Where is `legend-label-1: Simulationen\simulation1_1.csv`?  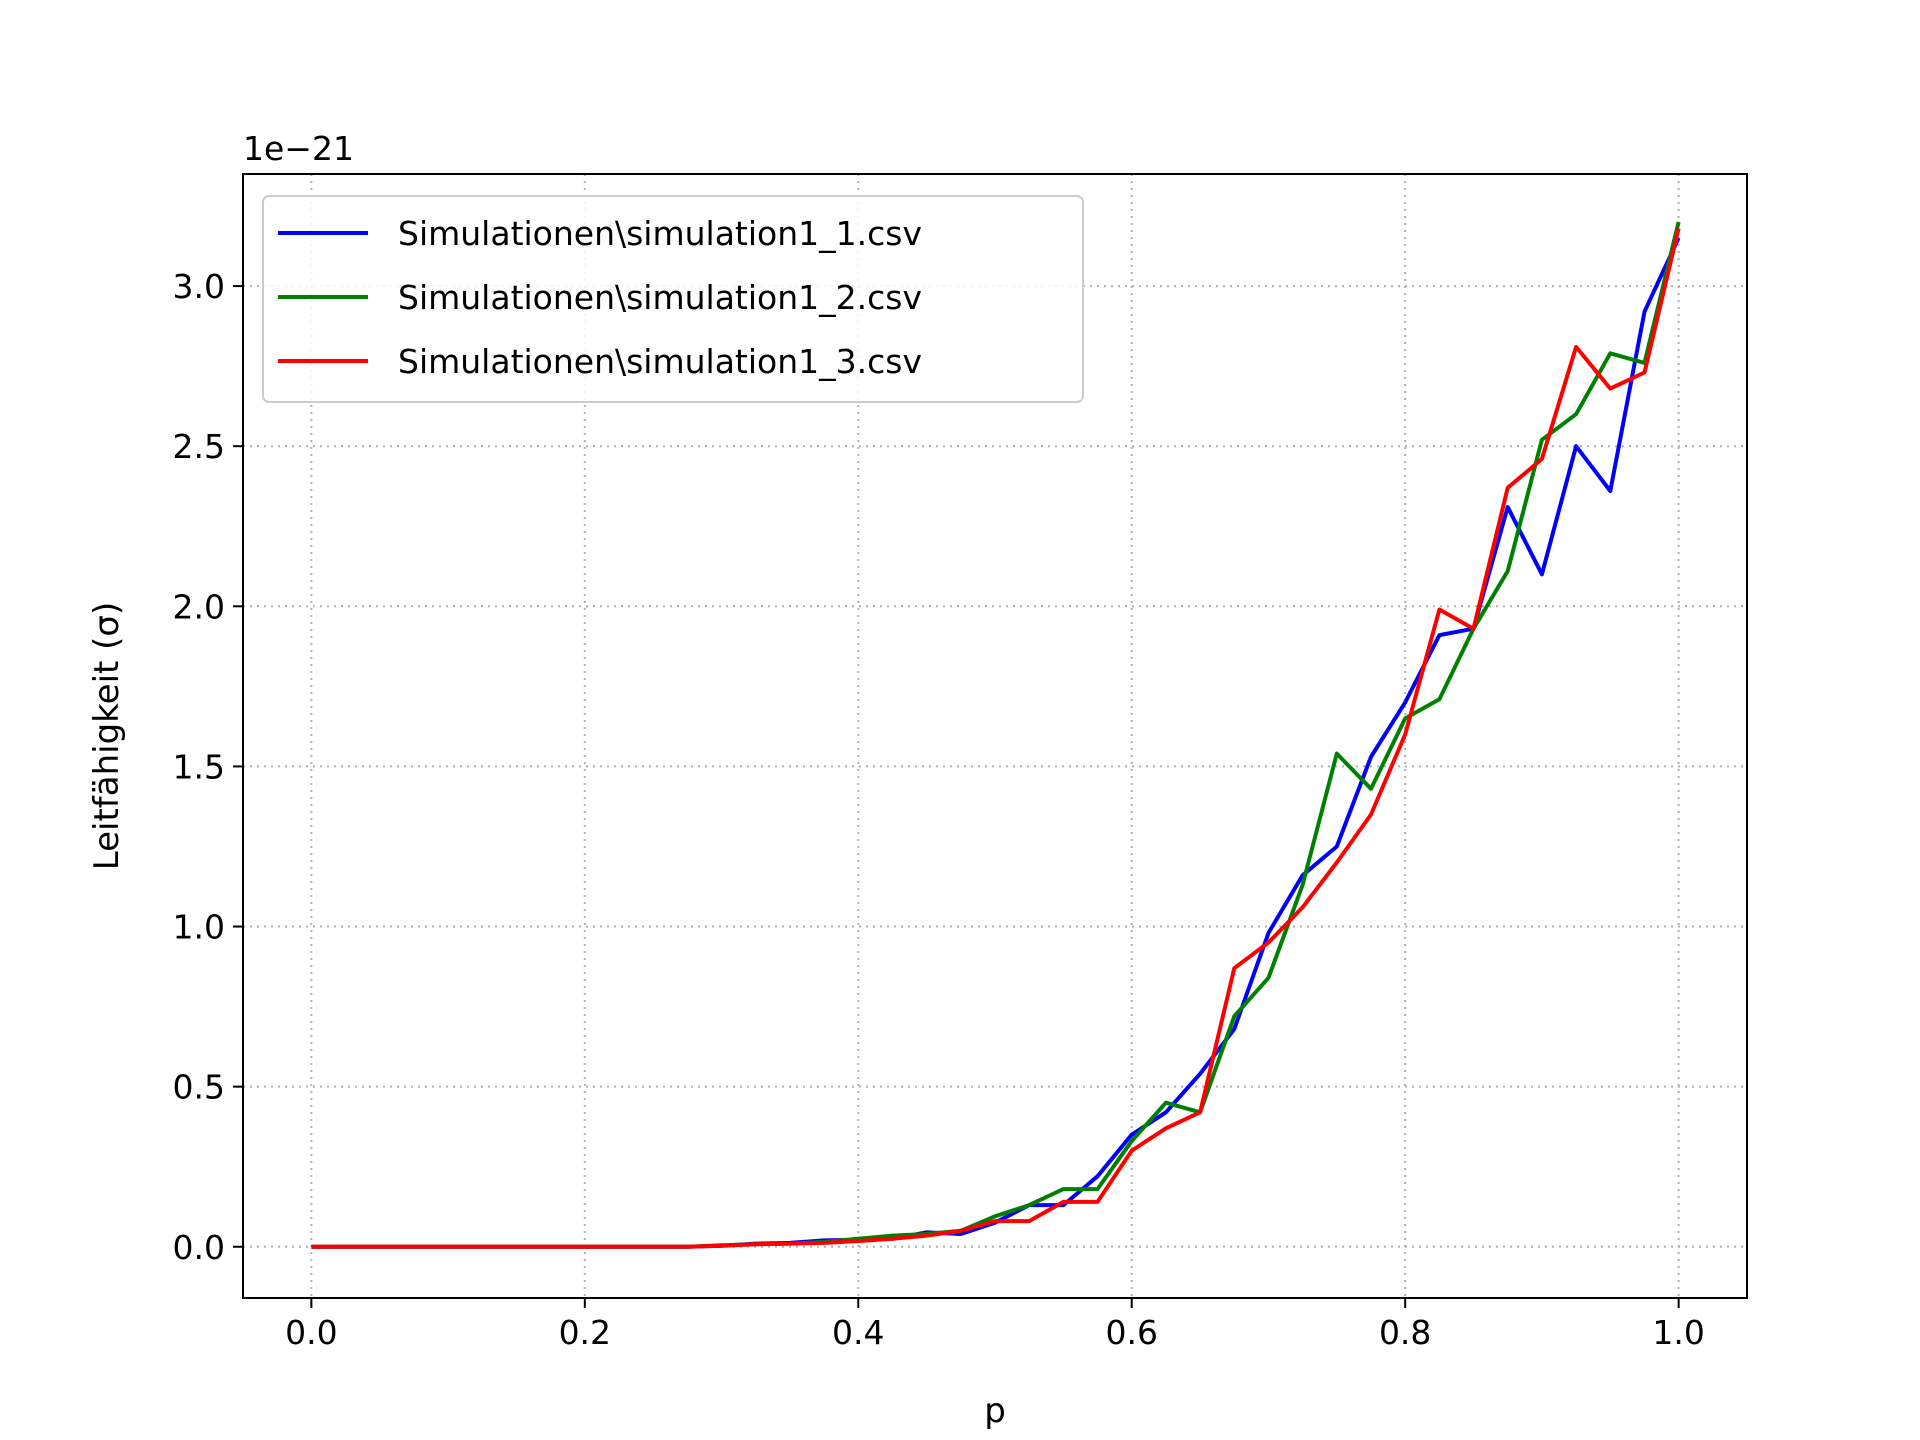 legend-label-1: Simulationen\simulation1_1.csv is located at coordinates (660, 233).